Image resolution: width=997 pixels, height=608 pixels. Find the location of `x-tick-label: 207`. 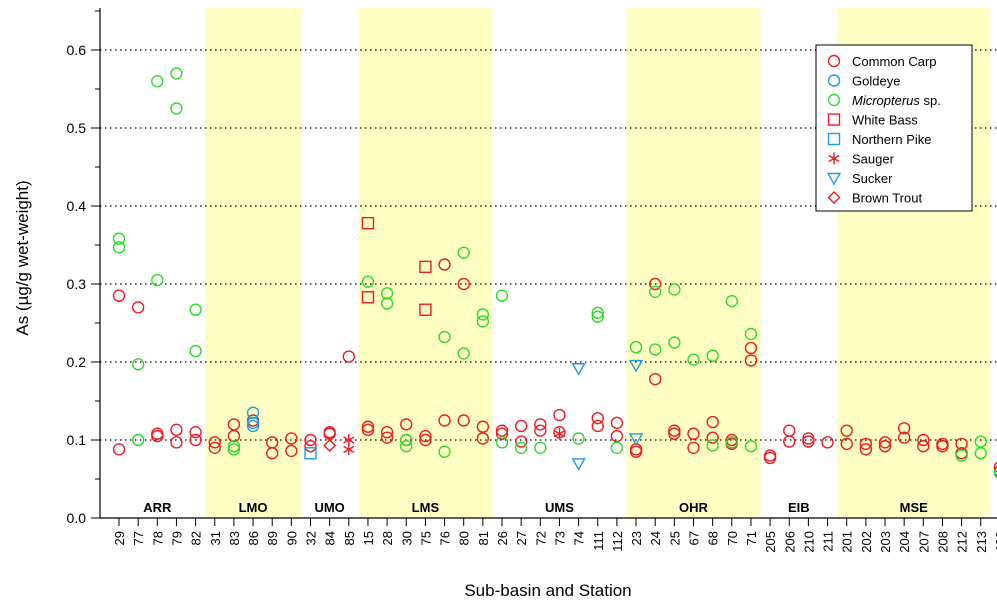

x-tick-label: 207 is located at coordinates (923, 542).